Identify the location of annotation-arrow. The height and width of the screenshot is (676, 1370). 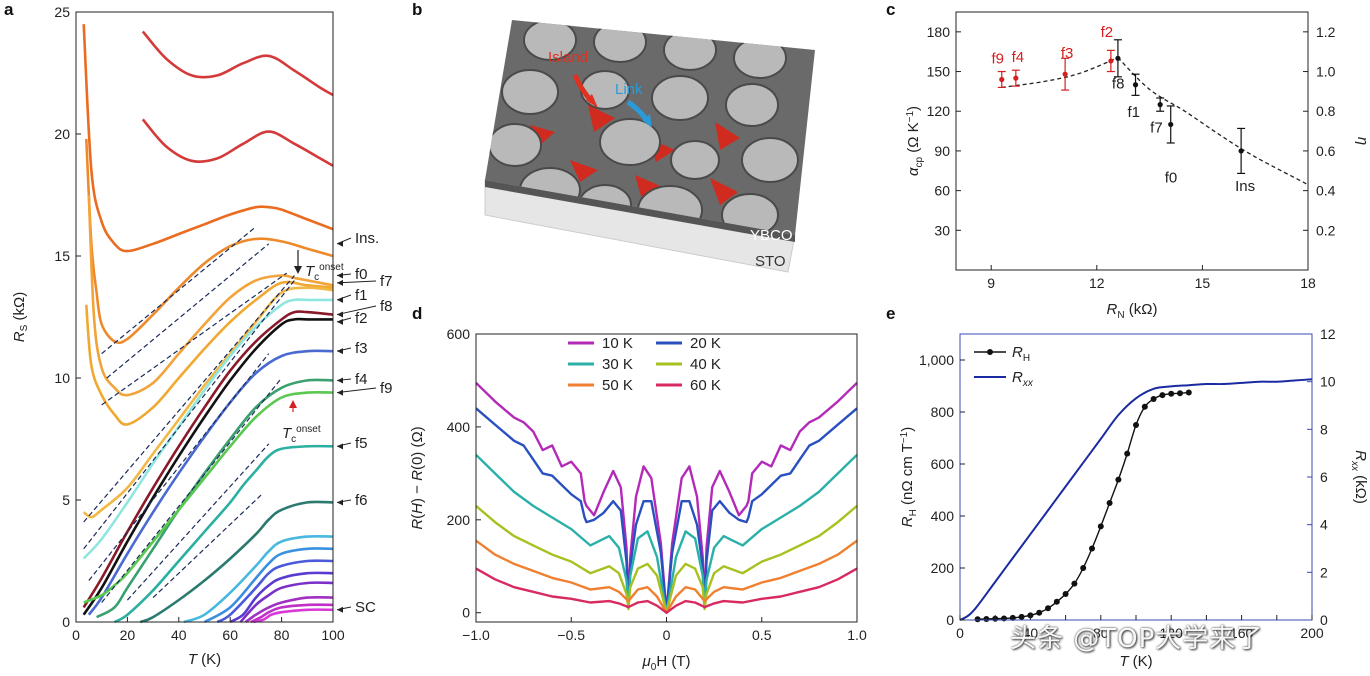
(356, 310).